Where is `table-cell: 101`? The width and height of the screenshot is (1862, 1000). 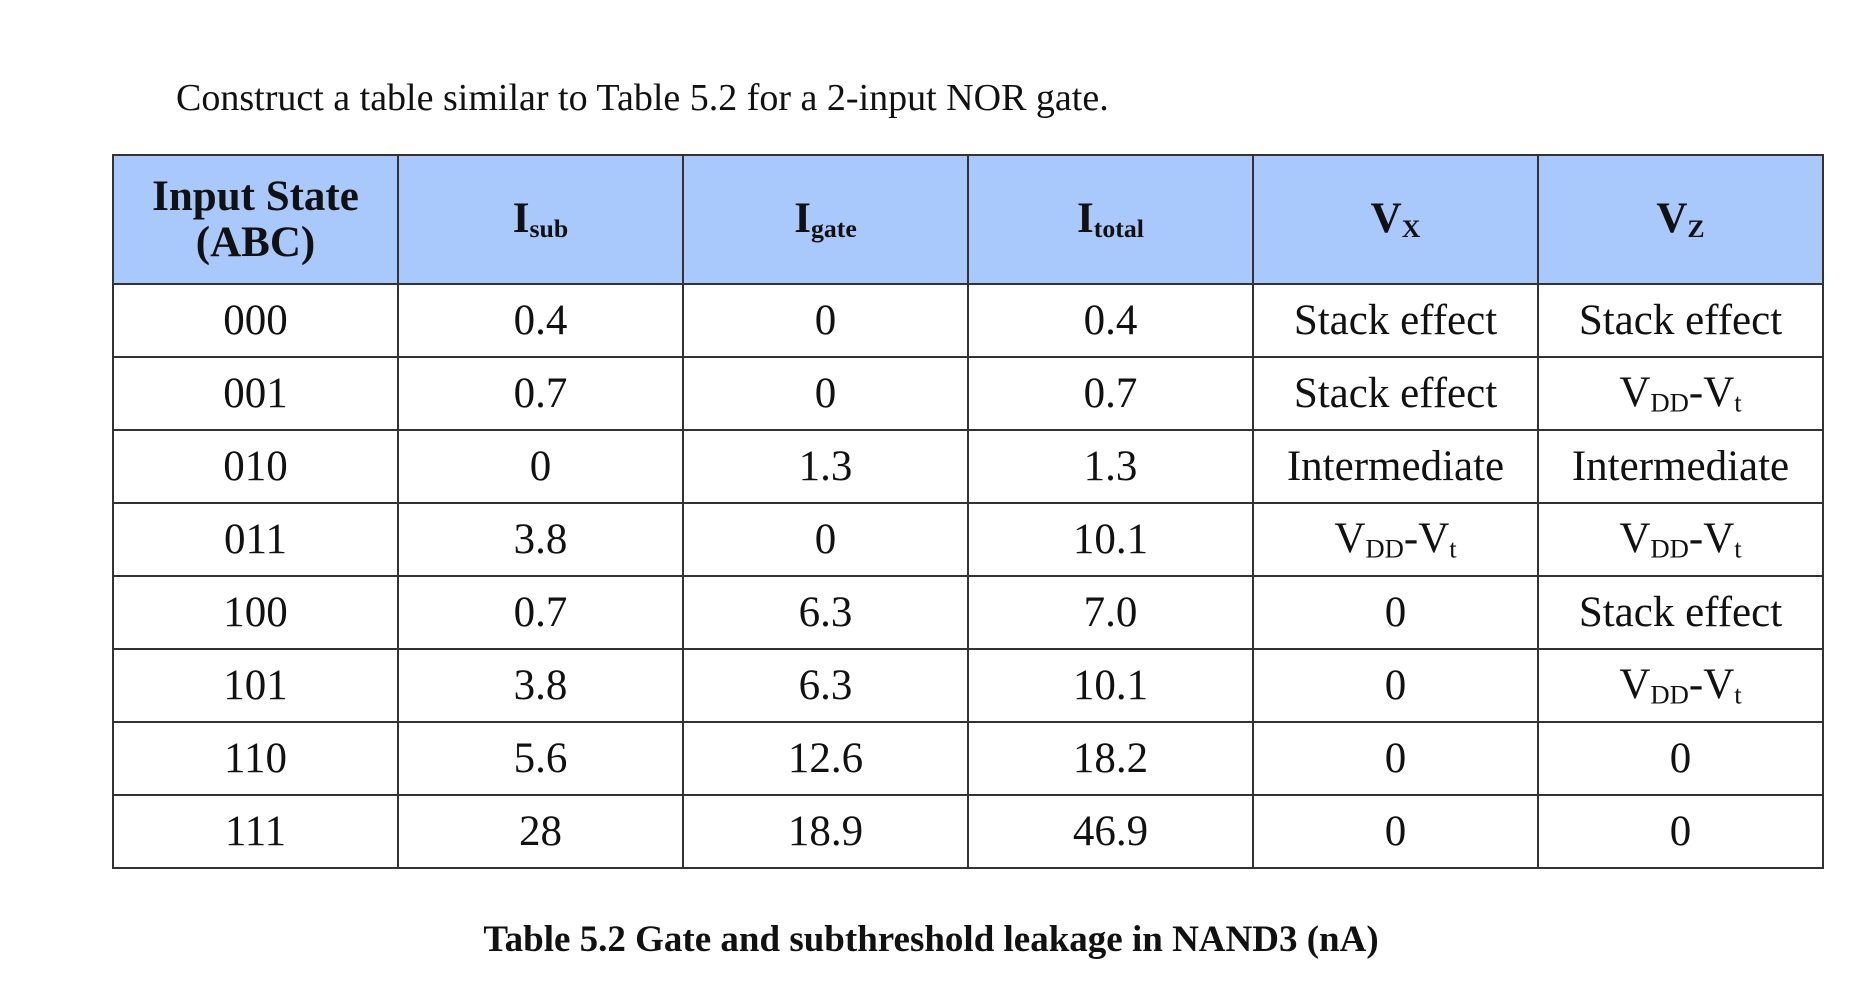 table-cell: 101 is located at coordinates (255, 685).